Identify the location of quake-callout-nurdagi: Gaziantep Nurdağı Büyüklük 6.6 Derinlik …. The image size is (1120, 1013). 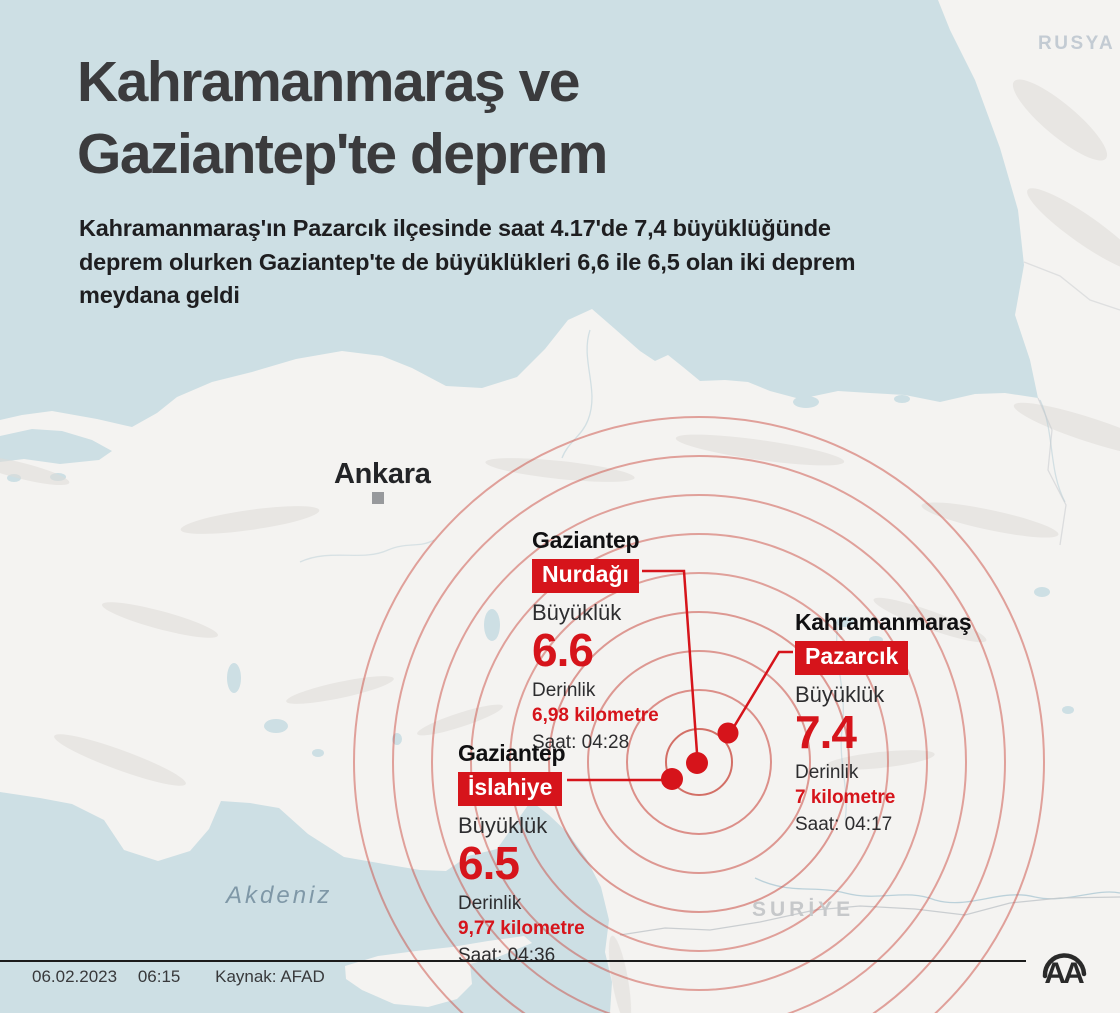
(595, 640).